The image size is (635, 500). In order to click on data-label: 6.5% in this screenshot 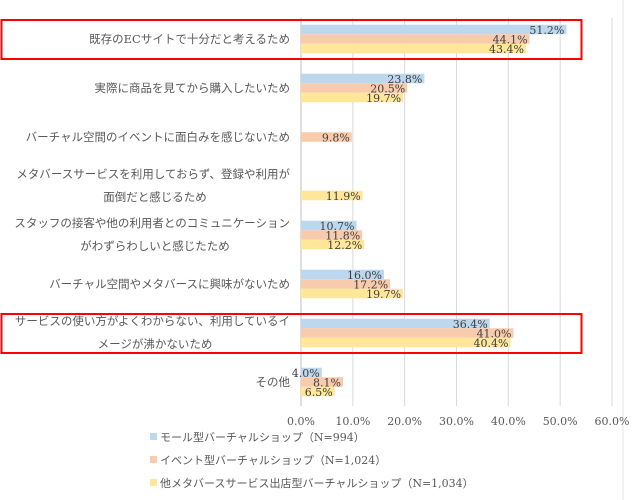, I will do `click(319, 392)`.